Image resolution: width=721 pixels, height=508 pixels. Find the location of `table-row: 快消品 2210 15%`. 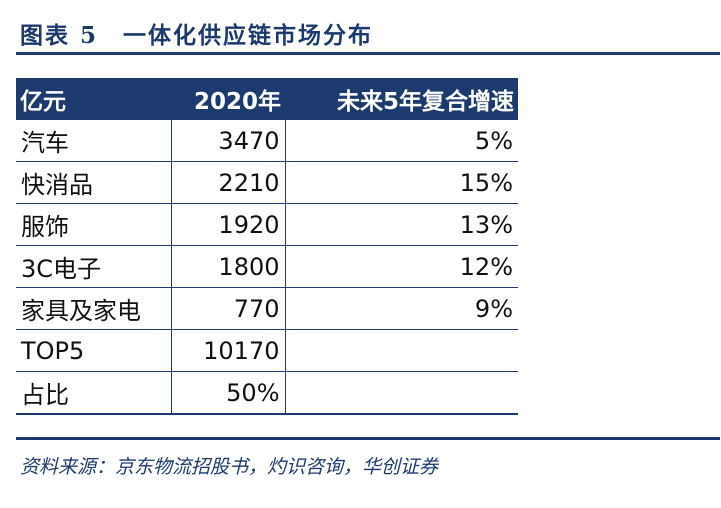

table-row: 快消品 2210 15% is located at coordinates (267, 182).